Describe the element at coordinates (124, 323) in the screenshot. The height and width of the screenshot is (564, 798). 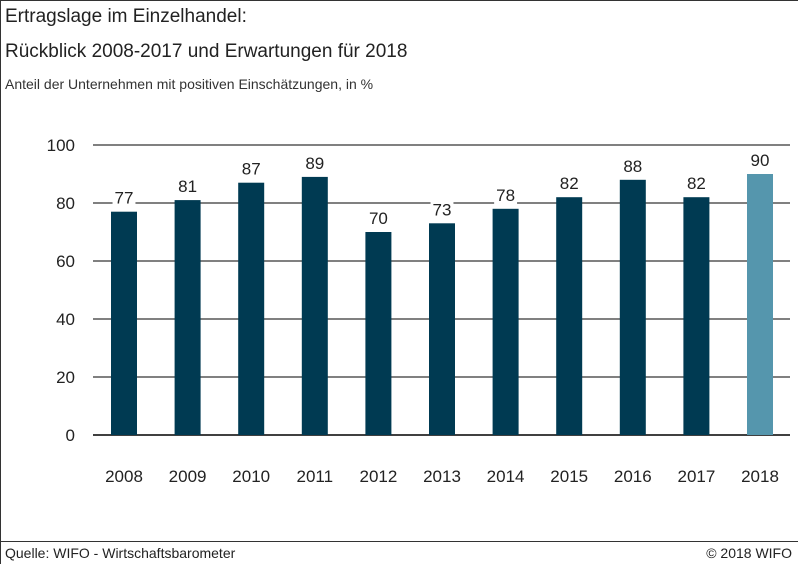
I see `bar-2008` at that location.